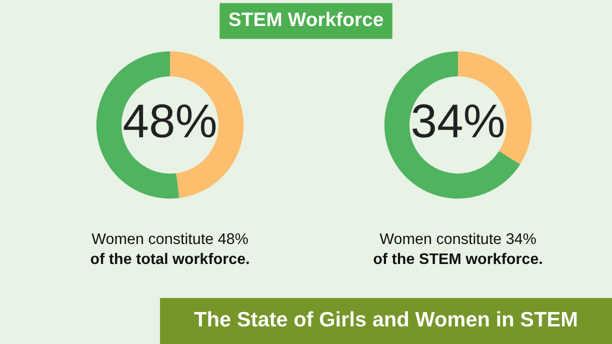 This screenshot has height=344, width=612. Describe the element at coordinates (458, 258) in the screenshot. I see `text: of the STEM workforce.` at that location.